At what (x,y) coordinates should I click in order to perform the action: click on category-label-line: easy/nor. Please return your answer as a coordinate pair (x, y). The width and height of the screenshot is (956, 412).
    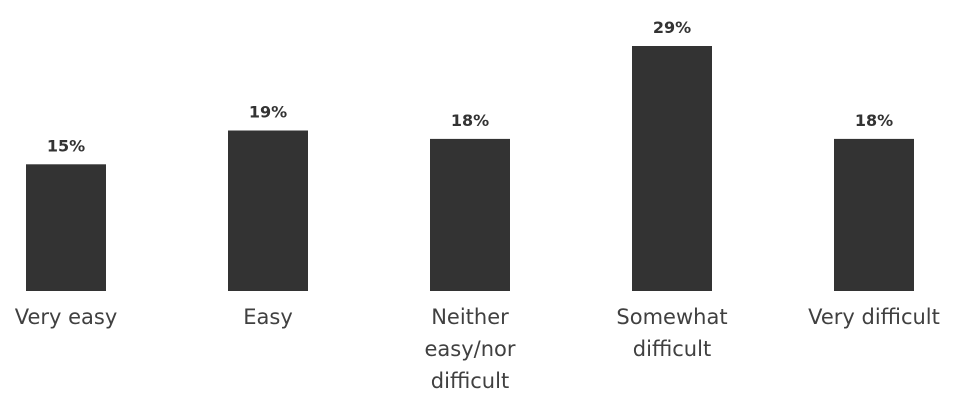
    Looking at the image, I should click on (469, 349).